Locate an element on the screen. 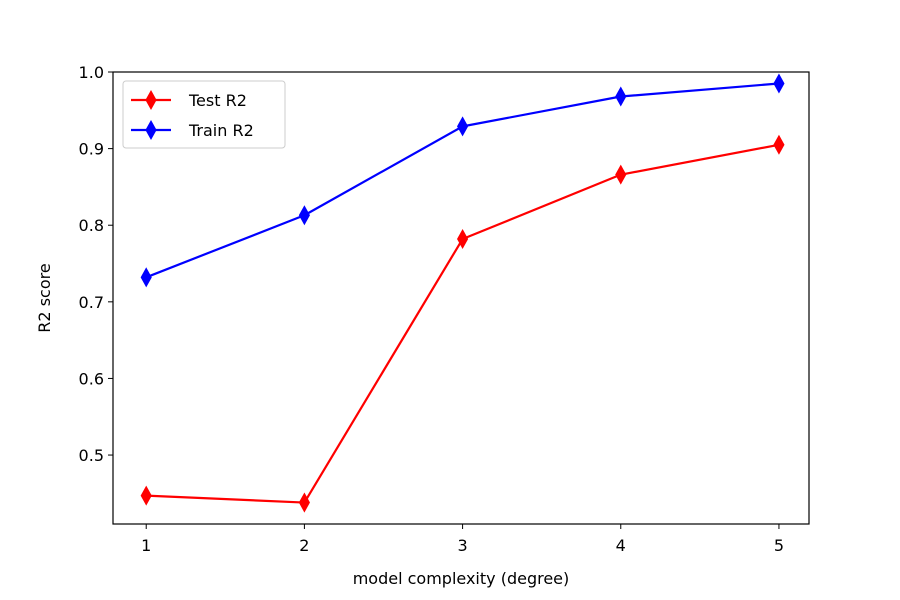 Image resolution: width=900 pixels, height=600 pixels. x-tick-label: 3 is located at coordinates (462, 545).